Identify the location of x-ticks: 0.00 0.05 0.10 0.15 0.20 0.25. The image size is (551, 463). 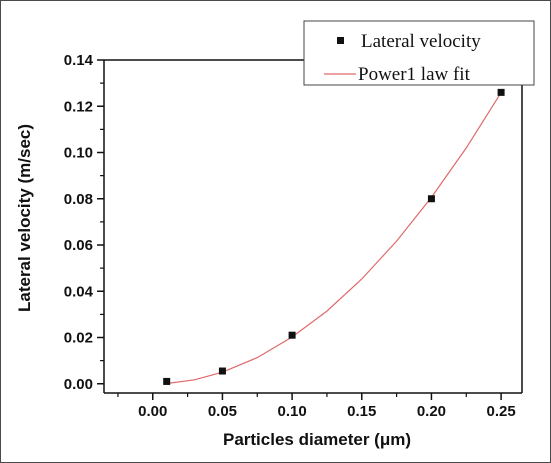
(316, 406).